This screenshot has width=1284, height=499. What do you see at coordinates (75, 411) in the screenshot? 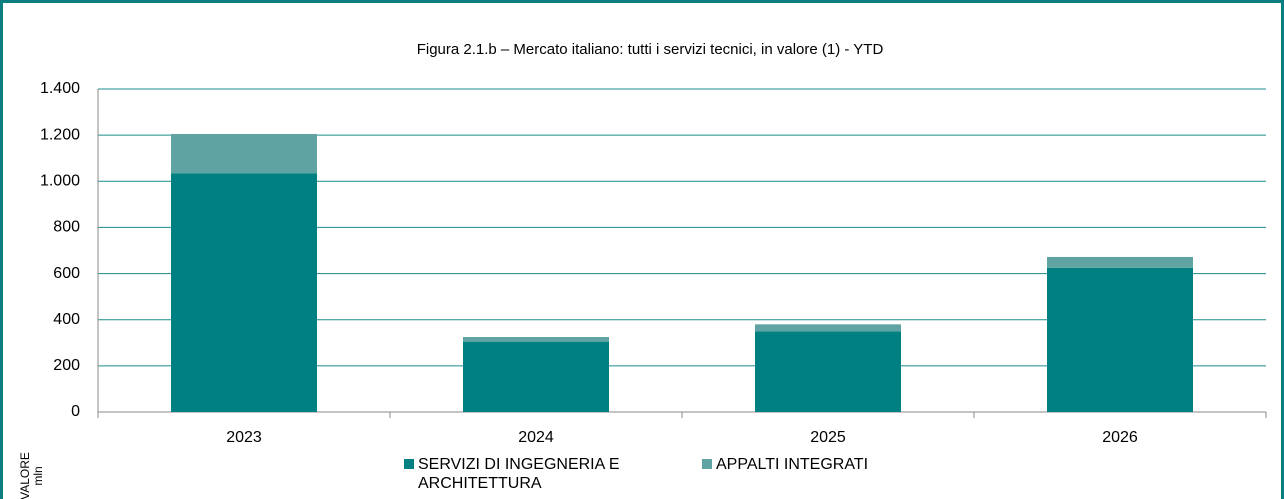
I see `y-tick-label: 0` at bounding box center [75, 411].